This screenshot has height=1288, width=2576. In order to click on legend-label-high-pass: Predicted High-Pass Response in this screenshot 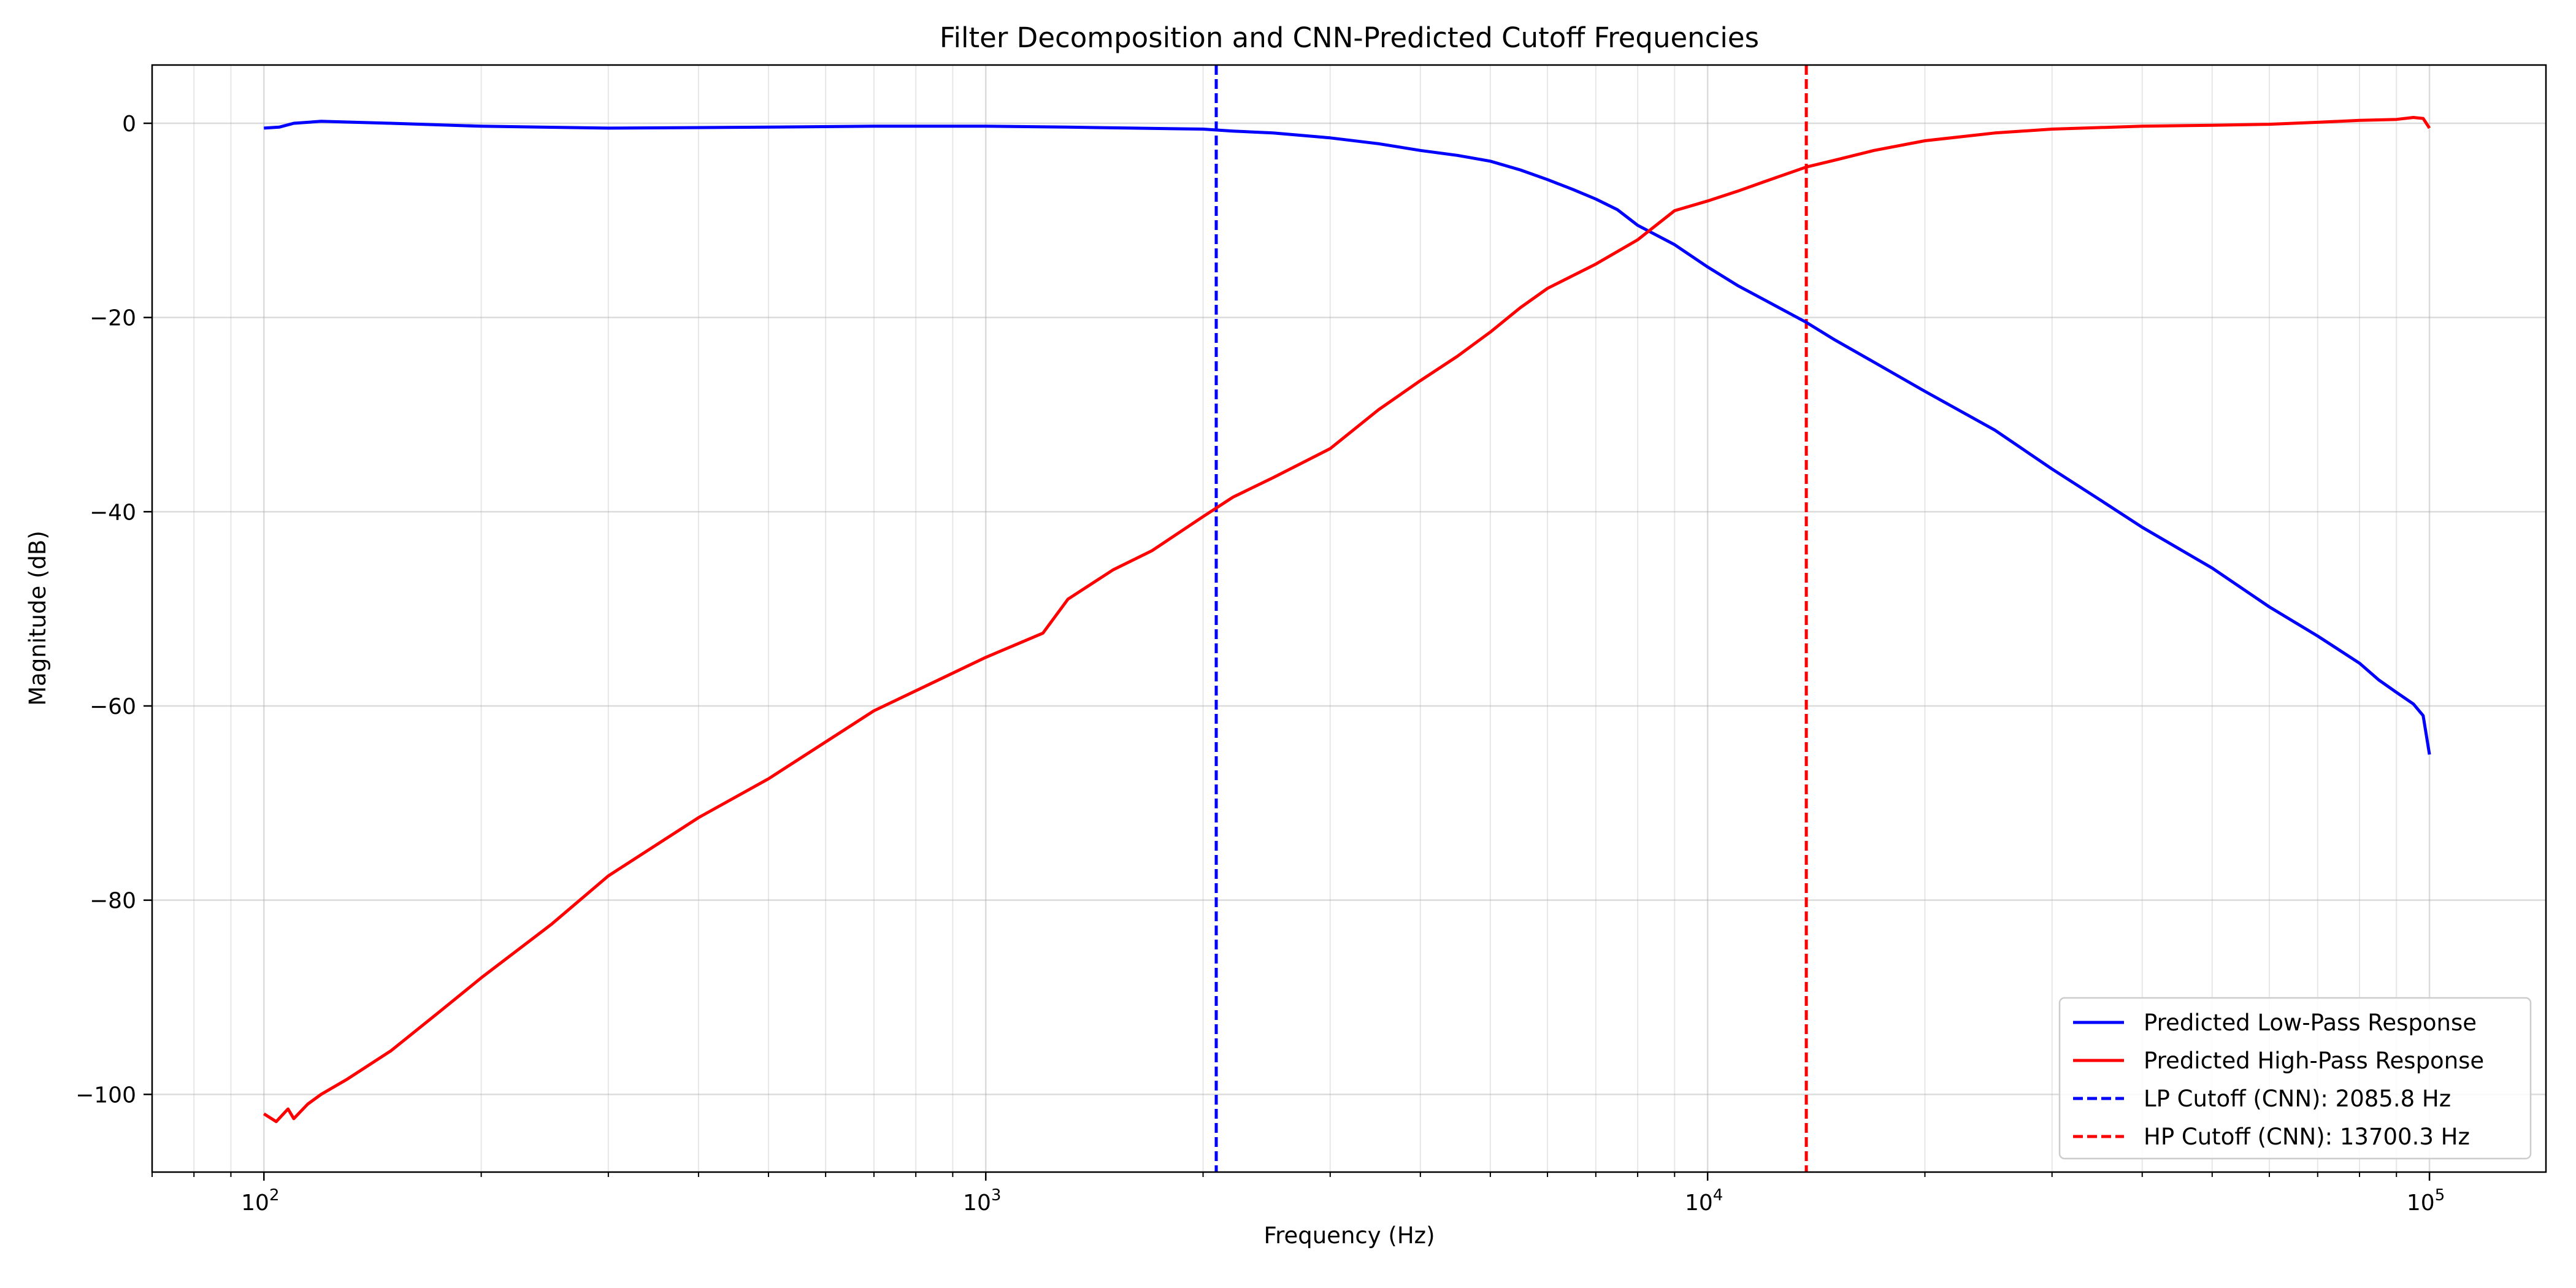, I will do `click(2314, 1061)`.